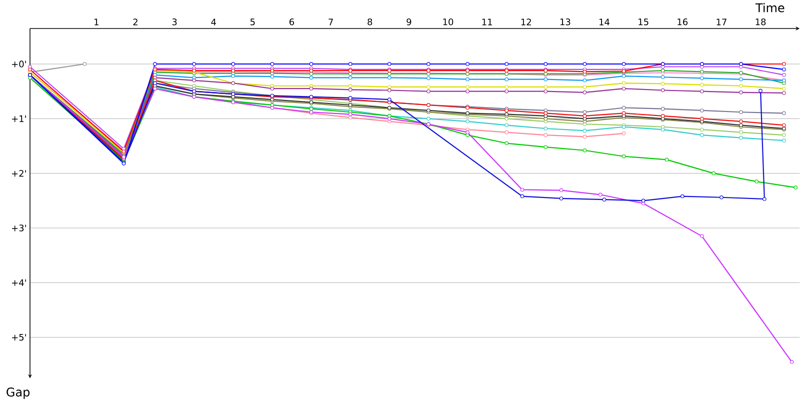 The width and height of the screenshot is (800, 403). What do you see at coordinates (565, 22) in the screenshot?
I see `x-tick-label: 13` at bounding box center [565, 22].